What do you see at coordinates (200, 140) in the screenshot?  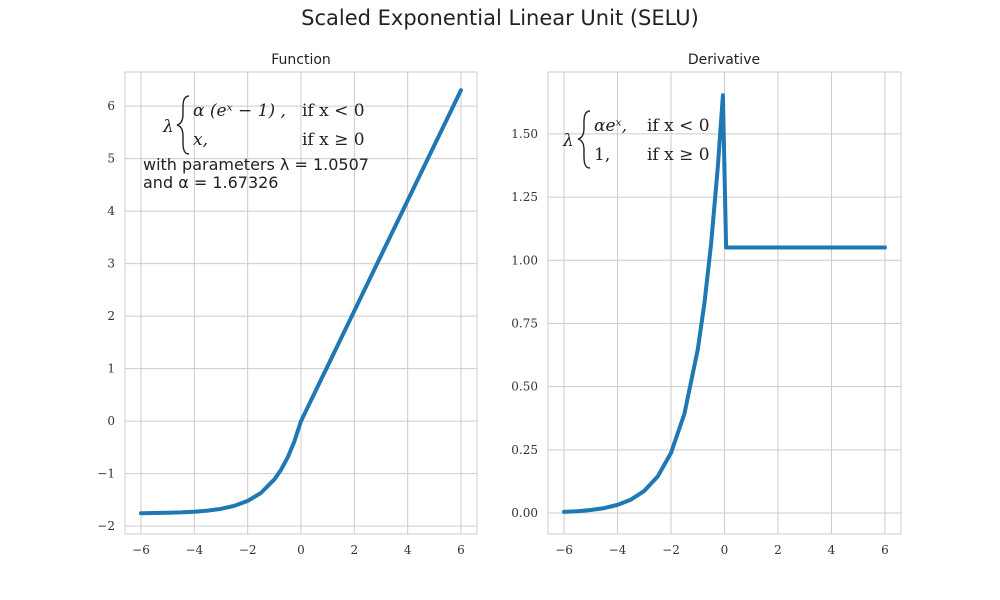 I see `case2-expression: x,` at bounding box center [200, 140].